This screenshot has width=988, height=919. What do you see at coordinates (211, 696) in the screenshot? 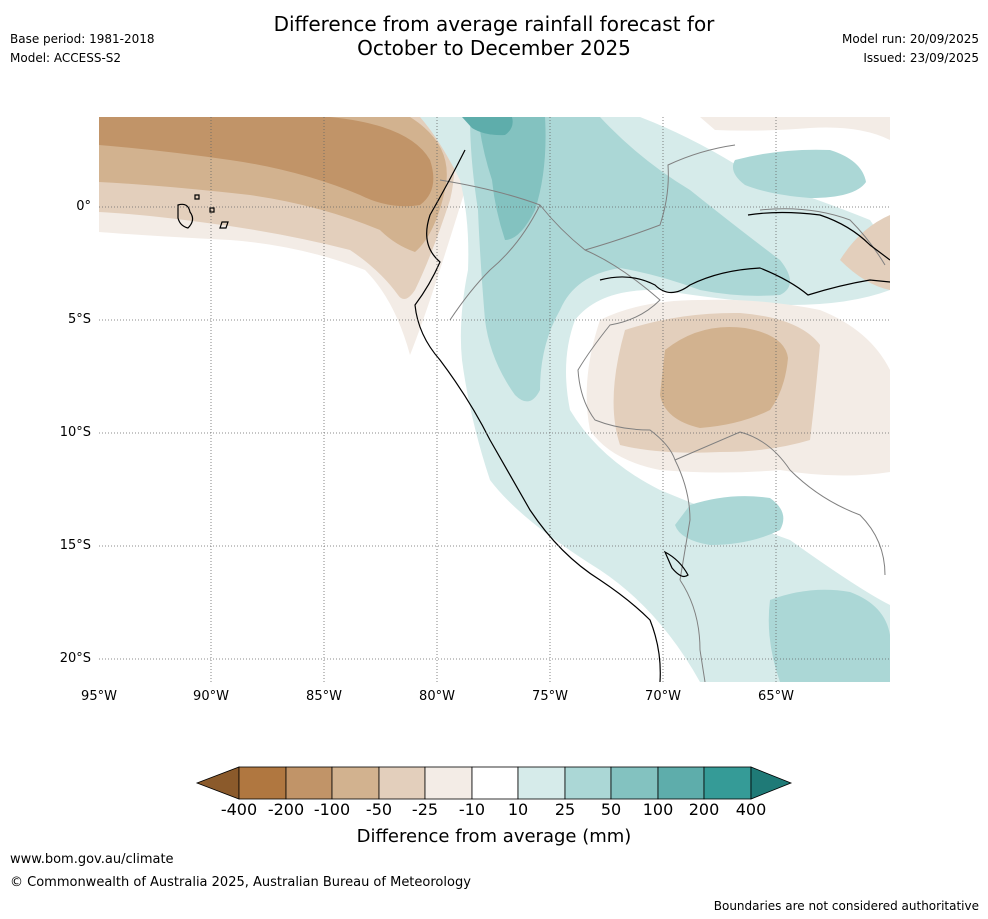
I see `lon-tick-label: 90°W` at bounding box center [211, 696].